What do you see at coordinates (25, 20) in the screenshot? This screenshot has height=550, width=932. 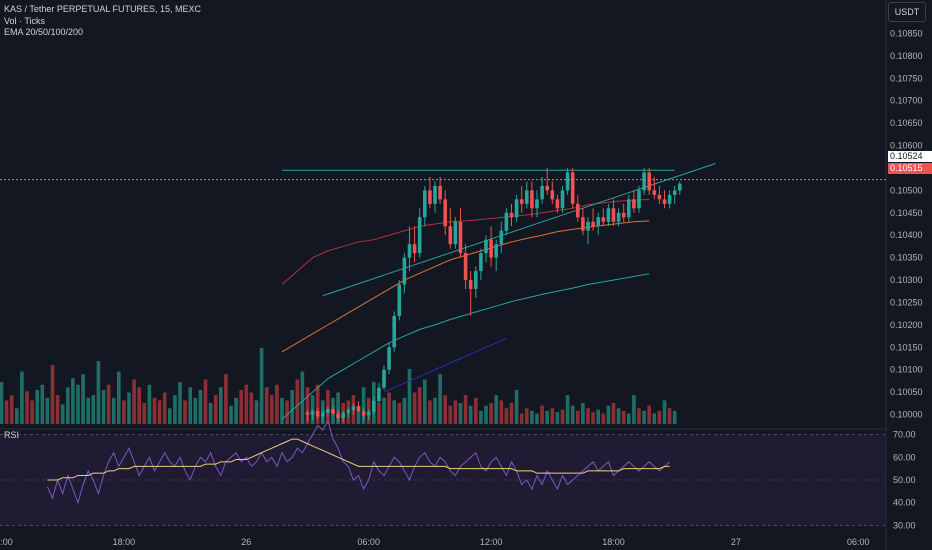 I see `volume-legend: Vol · Ticks` at bounding box center [25, 20].